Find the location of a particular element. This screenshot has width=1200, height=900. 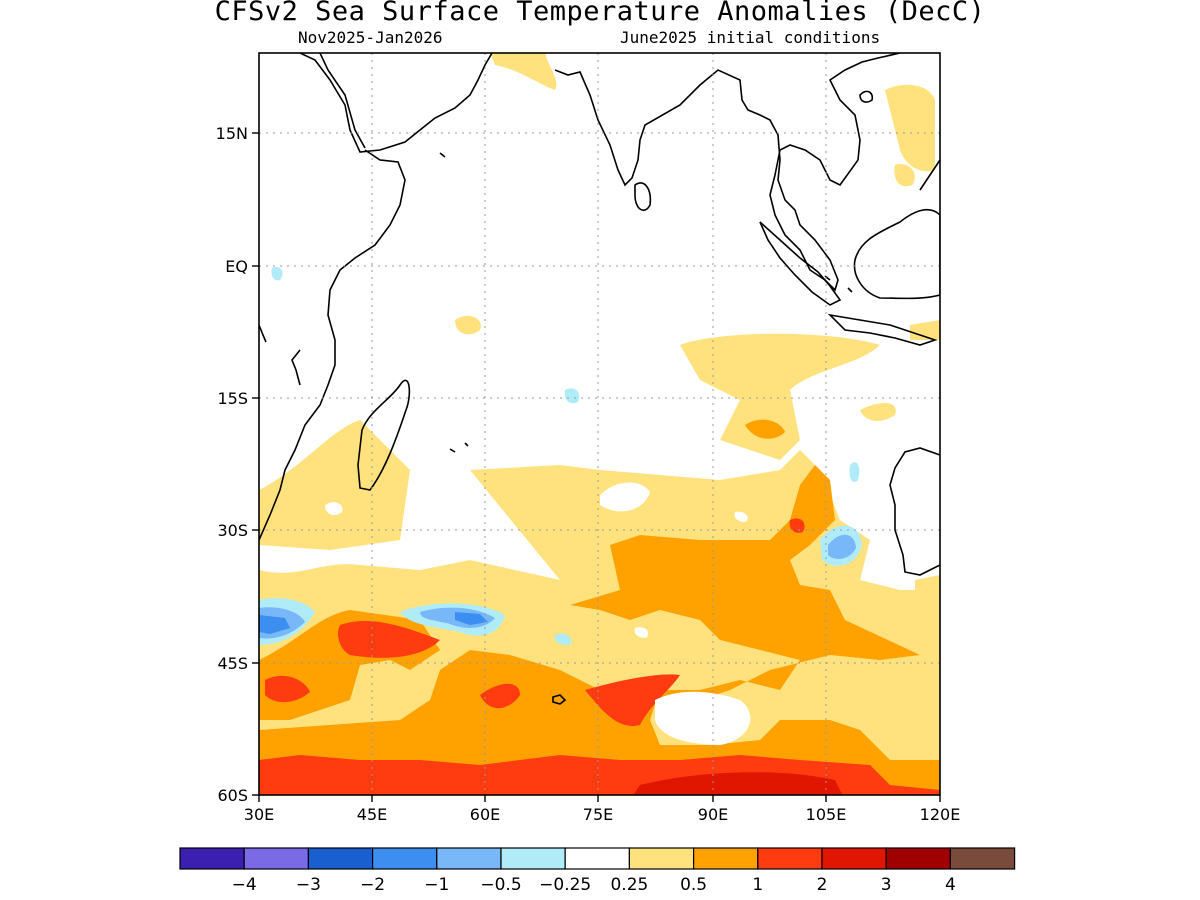

lon-label: 45E is located at coordinates (372, 814).